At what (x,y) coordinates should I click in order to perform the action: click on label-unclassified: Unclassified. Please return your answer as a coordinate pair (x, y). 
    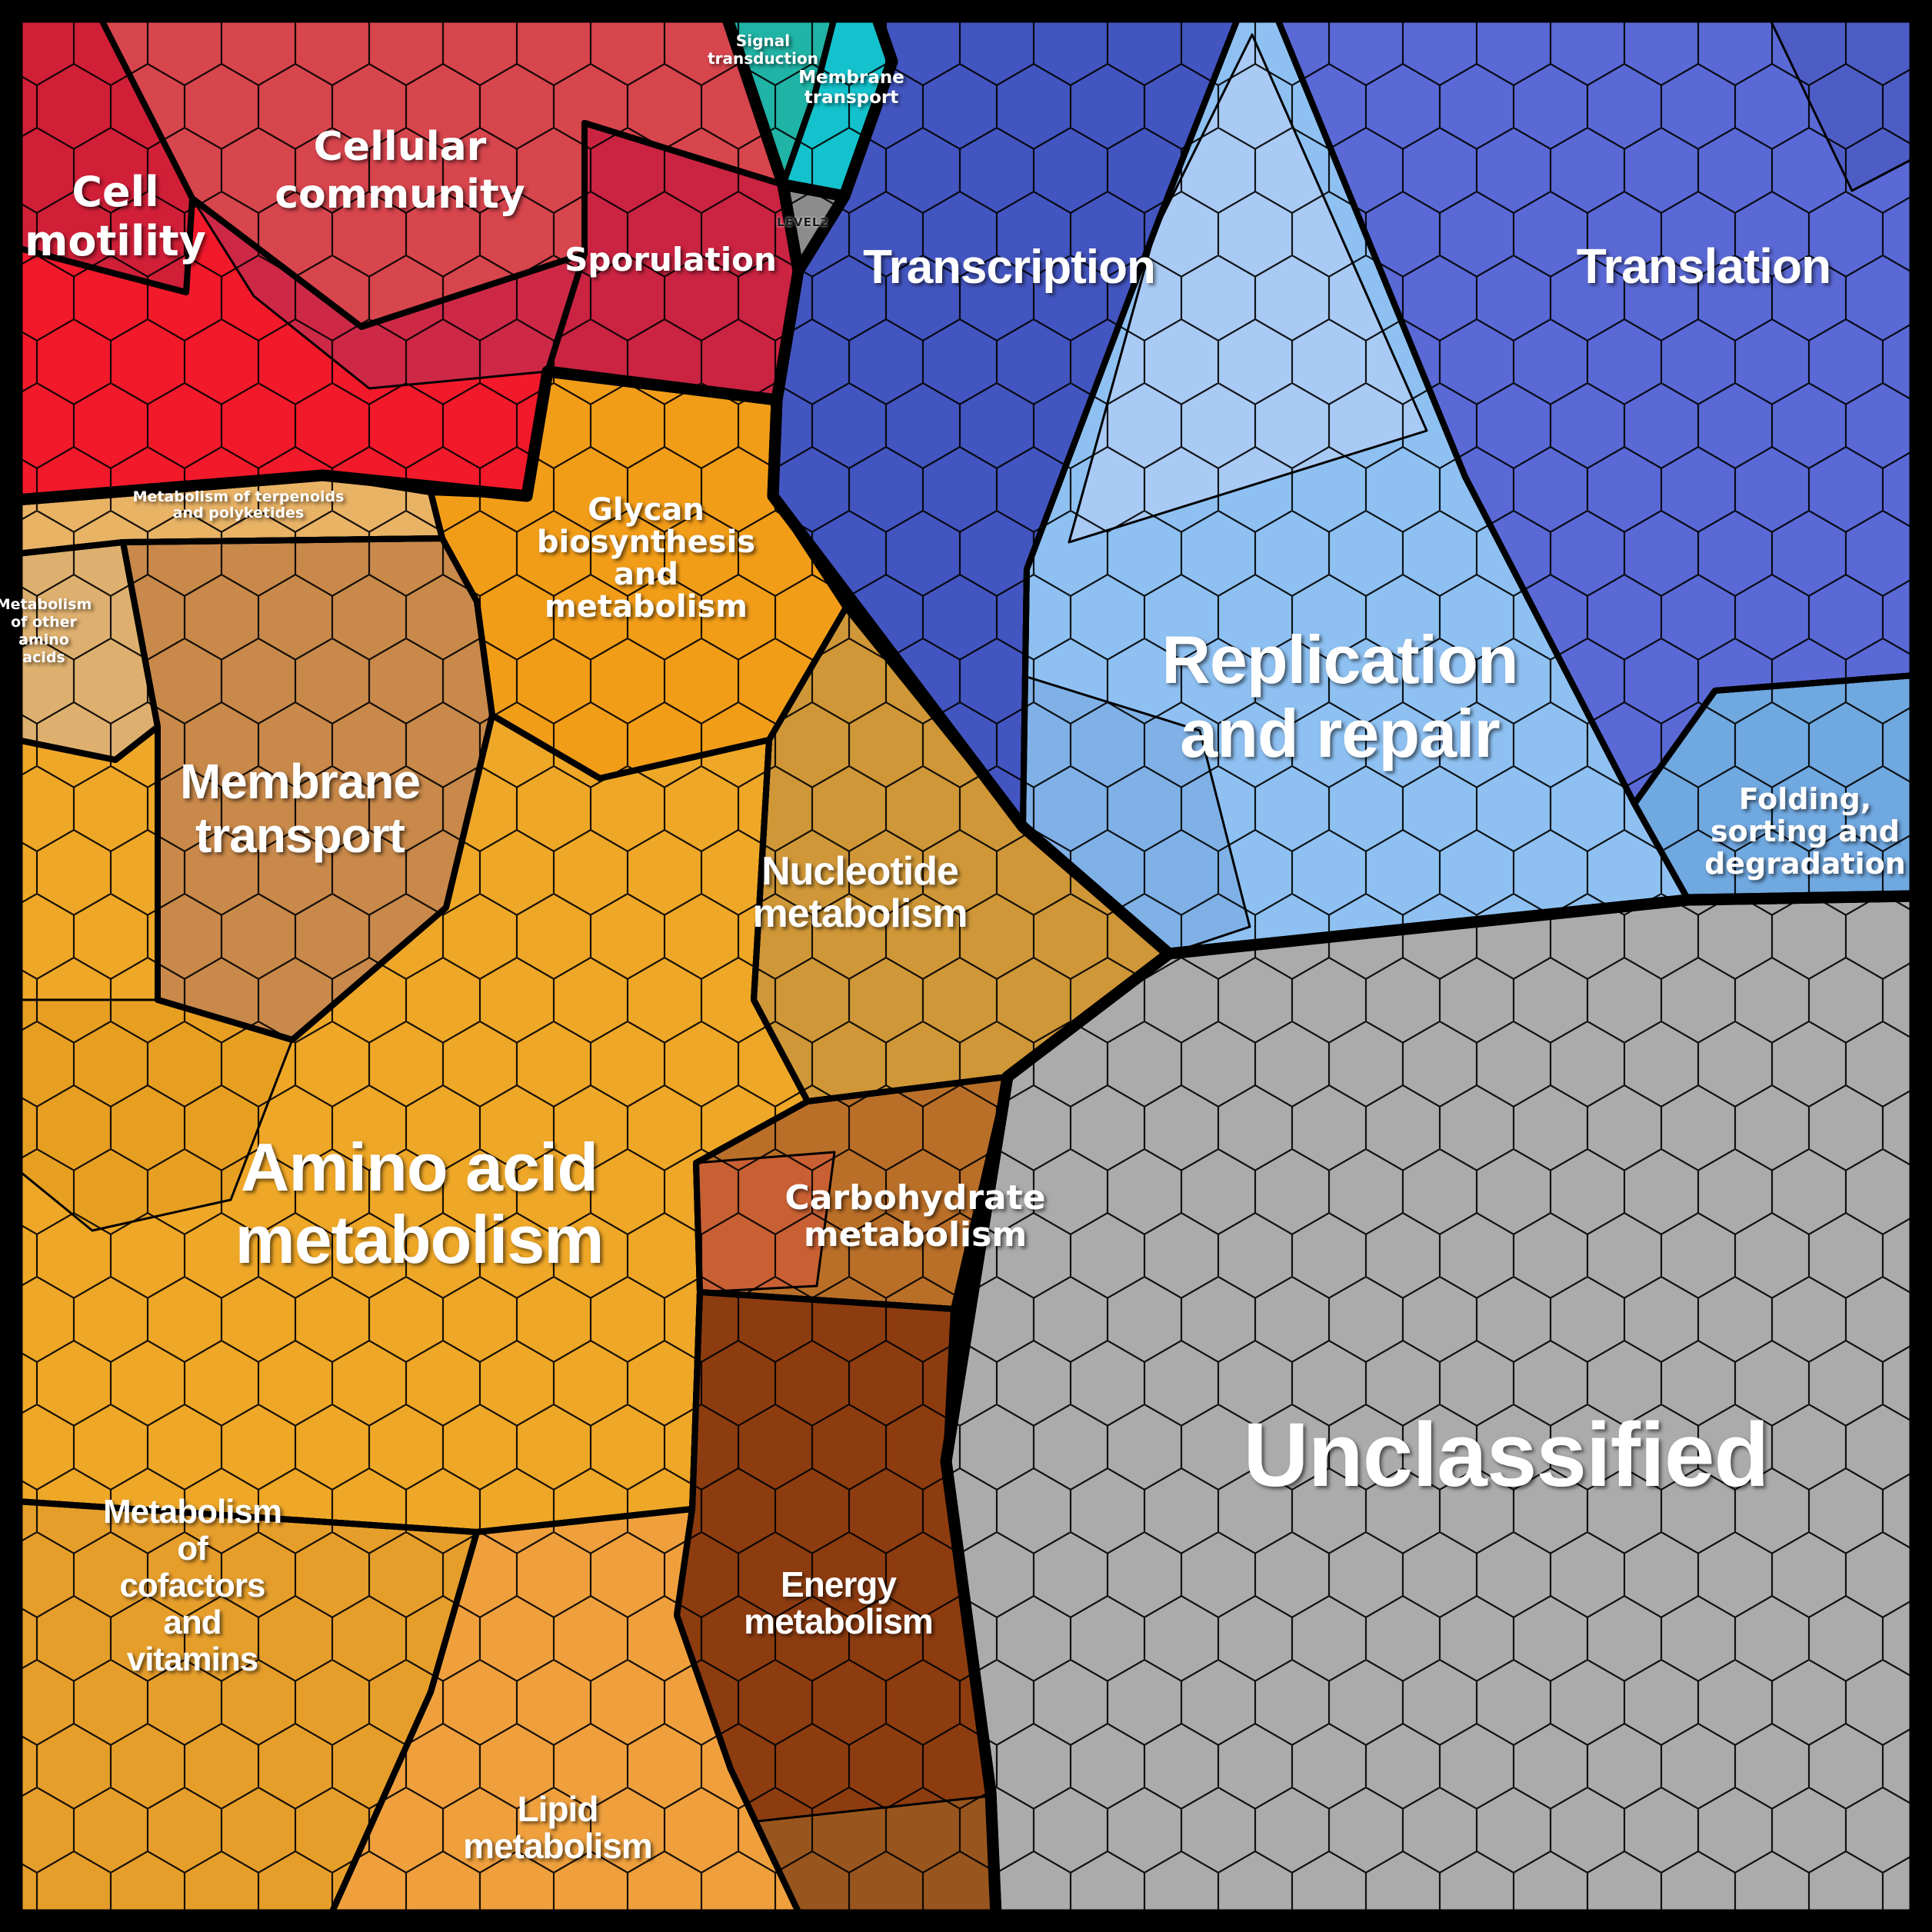
    Looking at the image, I should click on (1505, 1455).